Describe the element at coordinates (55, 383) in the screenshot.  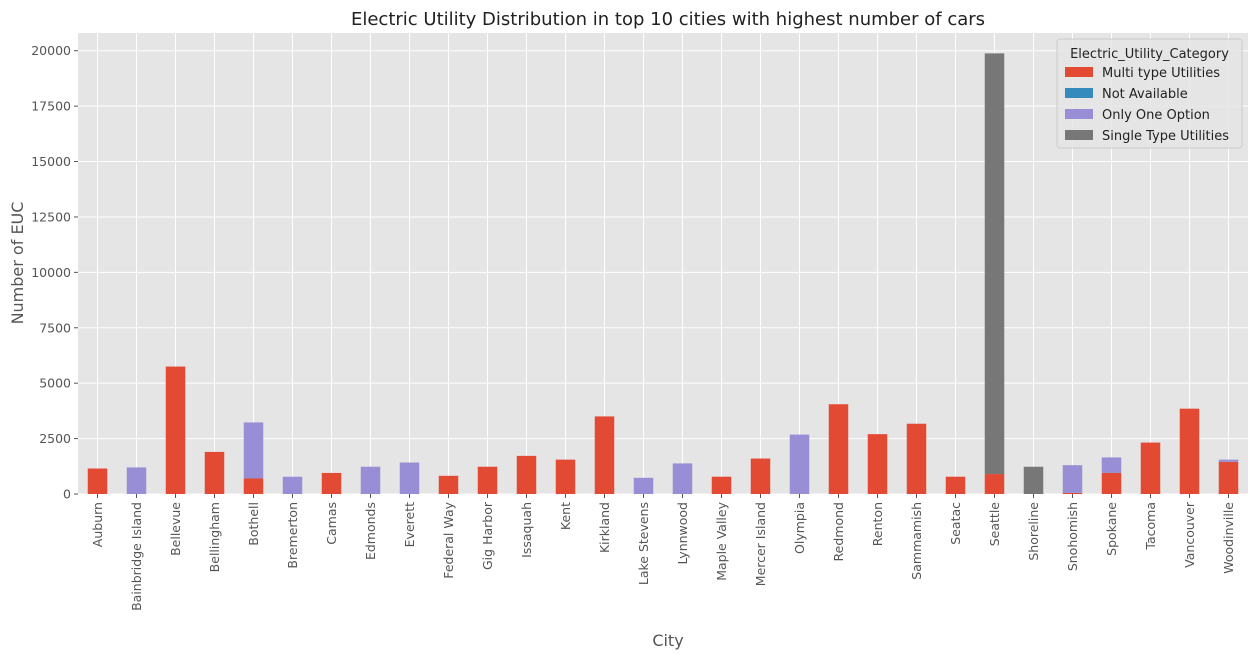
I see `y-tick-label: 5000` at that location.